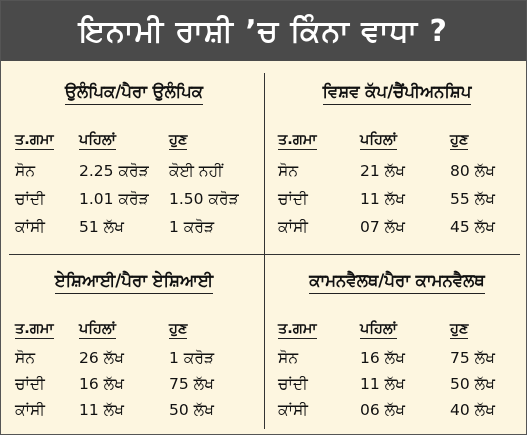  I want to click on vertical-divider, so click(264, 251).